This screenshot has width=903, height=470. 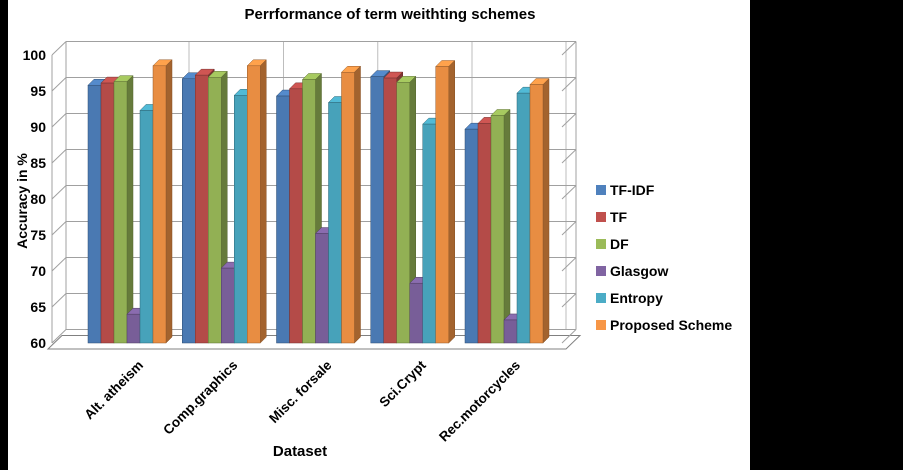 I want to click on bar-proposed-scheme-misc-forsale, so click(x=351, y=204).